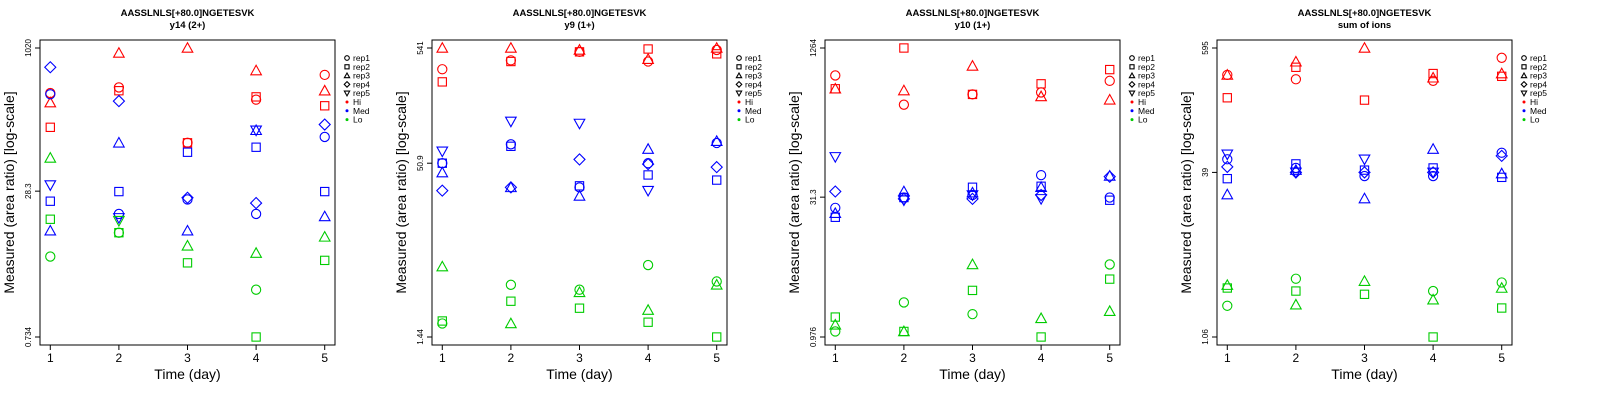 The height and width of the screenshot is (400, 1600). What do you see at coordinates (401, 192) in the screenshot?
I see `y-axis-label: Measured (area ratio) [log-scale]` at bounding box center [401, 192].